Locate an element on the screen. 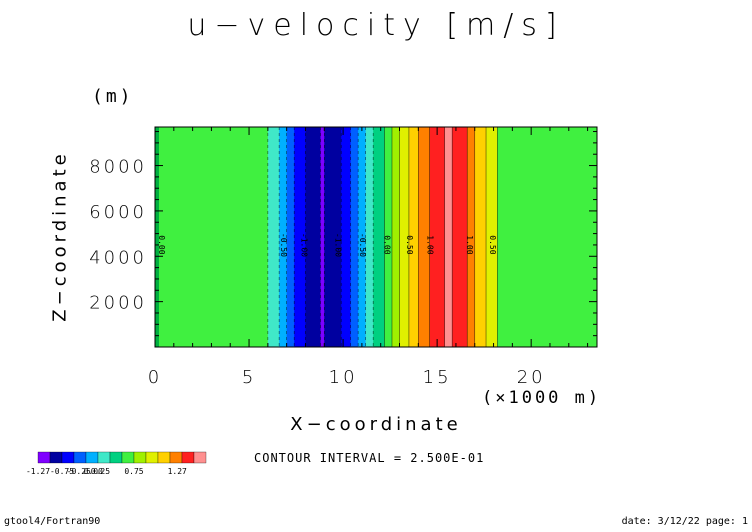 This screenshot has height=532, width=752. colorbar-tick-label: -1.27 is located at coordinates (38, 471).